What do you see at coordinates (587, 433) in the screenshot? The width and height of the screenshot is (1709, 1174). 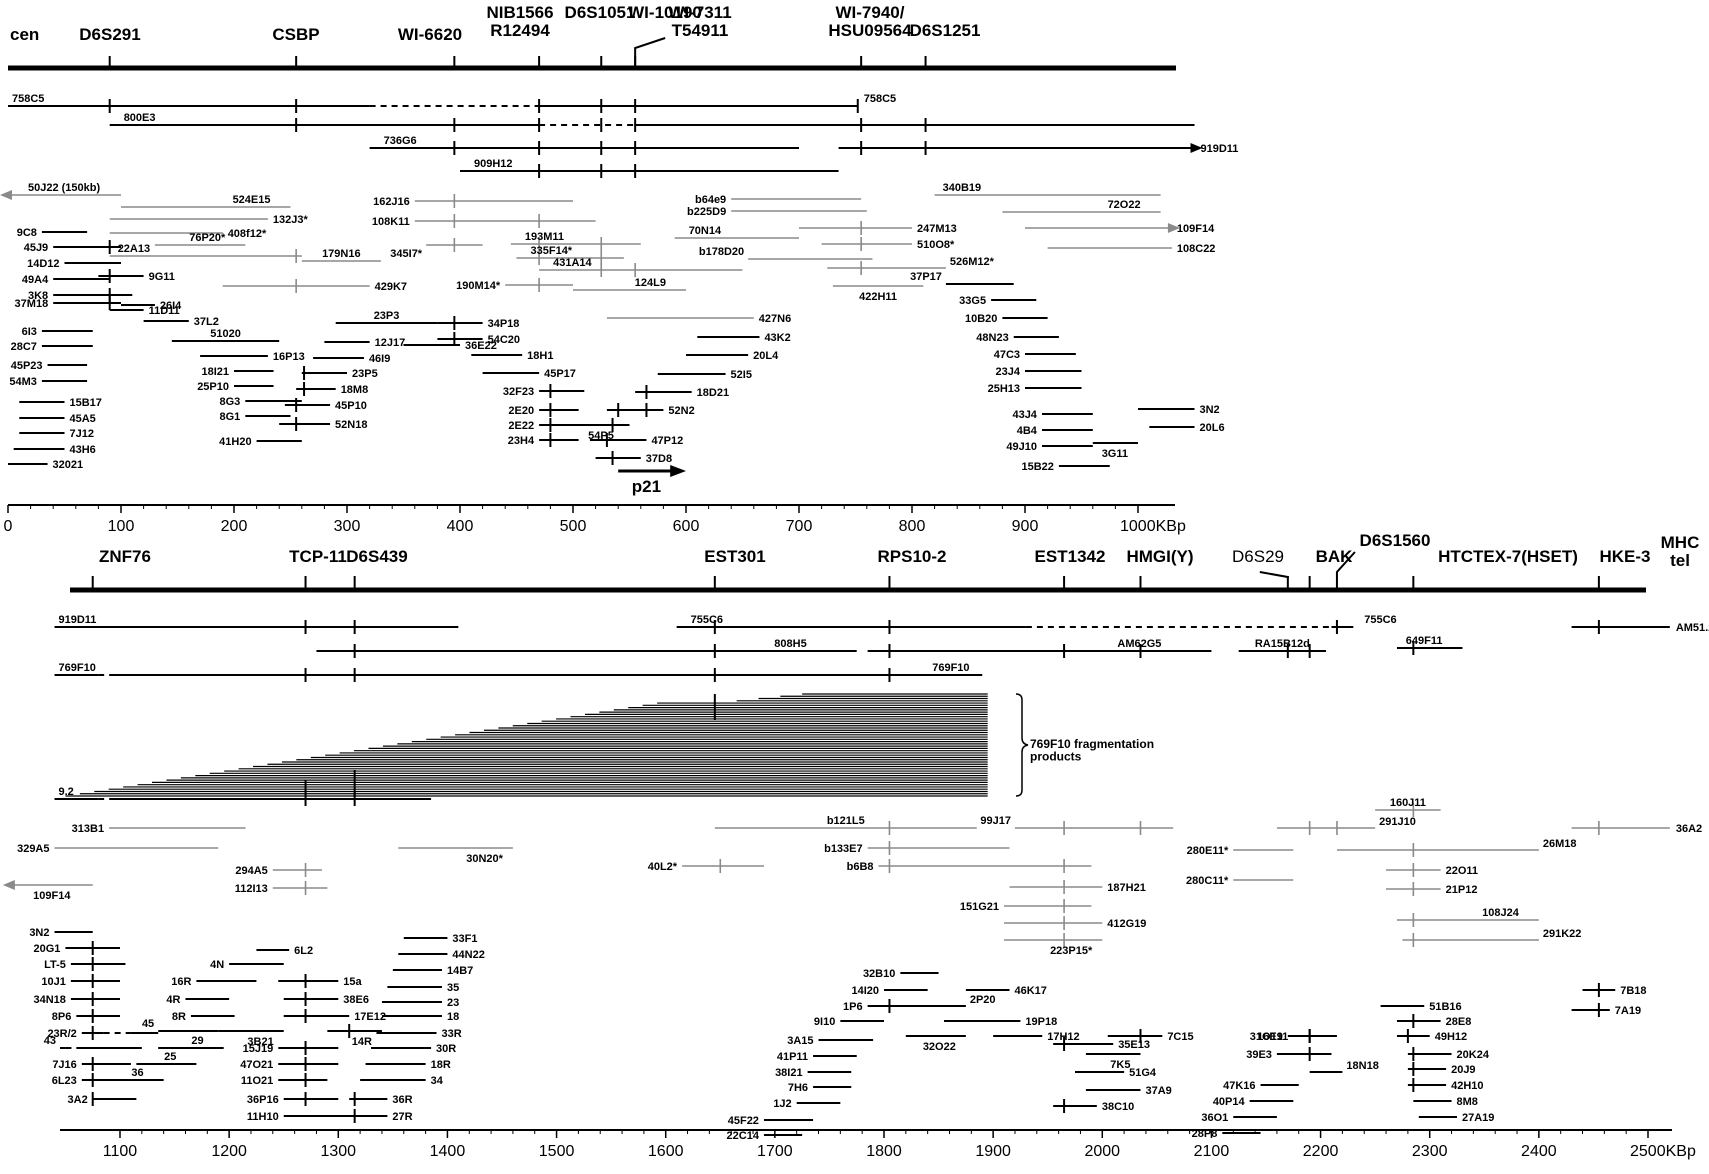 I see `clone-54p5: 54P5` at bounding box center [587, 433].